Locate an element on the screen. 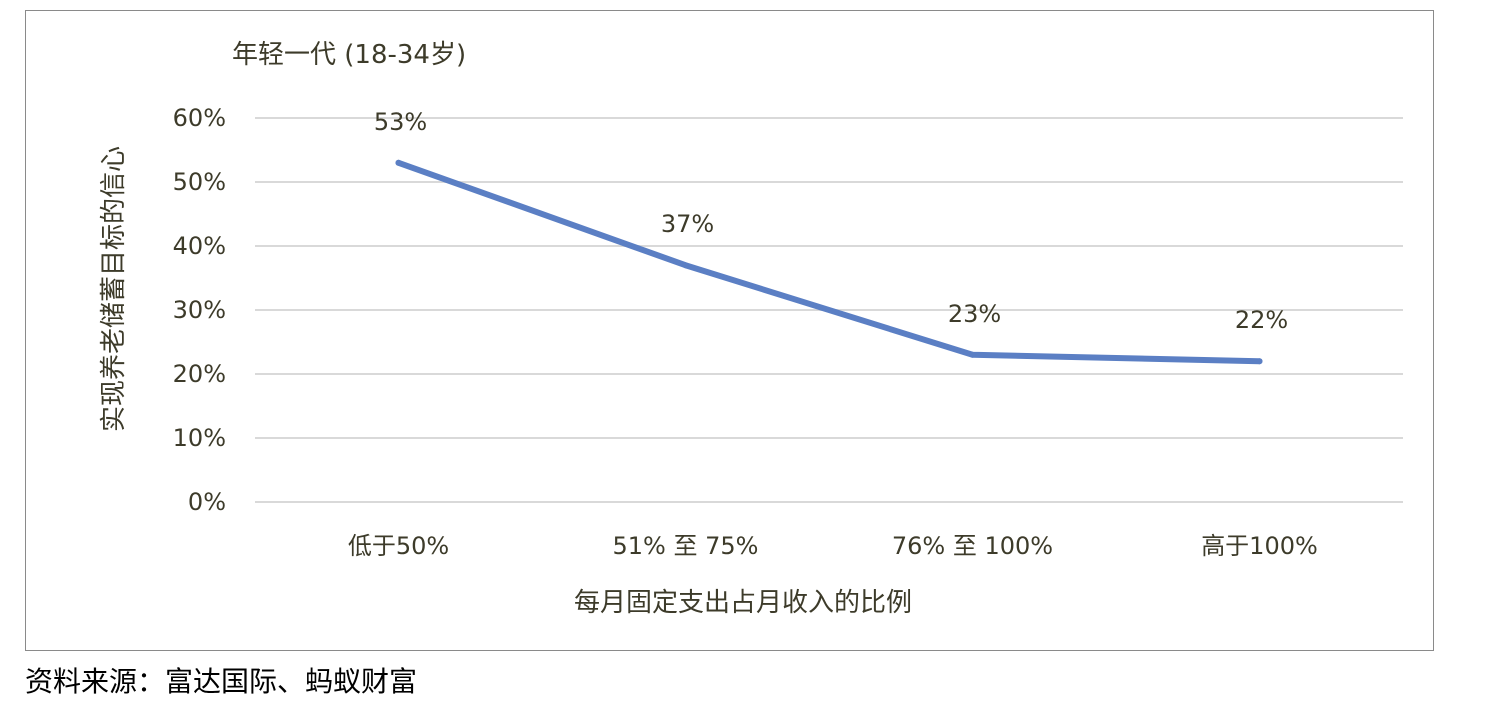 Image resolution: width=1498 pixels, height=704 pixels. y-tick-label: 20% is located at coordinates (199, 374).